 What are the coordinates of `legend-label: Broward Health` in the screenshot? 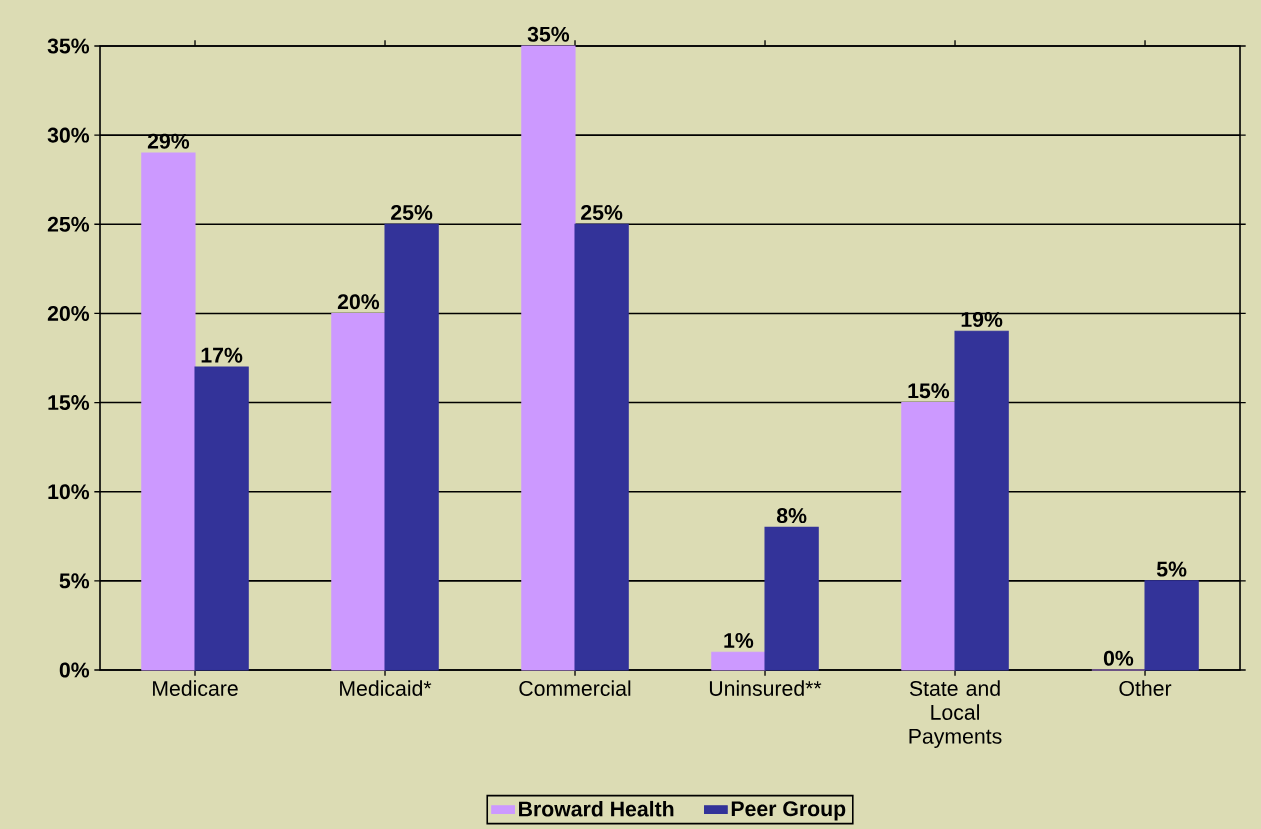 It's located at (596, 808).